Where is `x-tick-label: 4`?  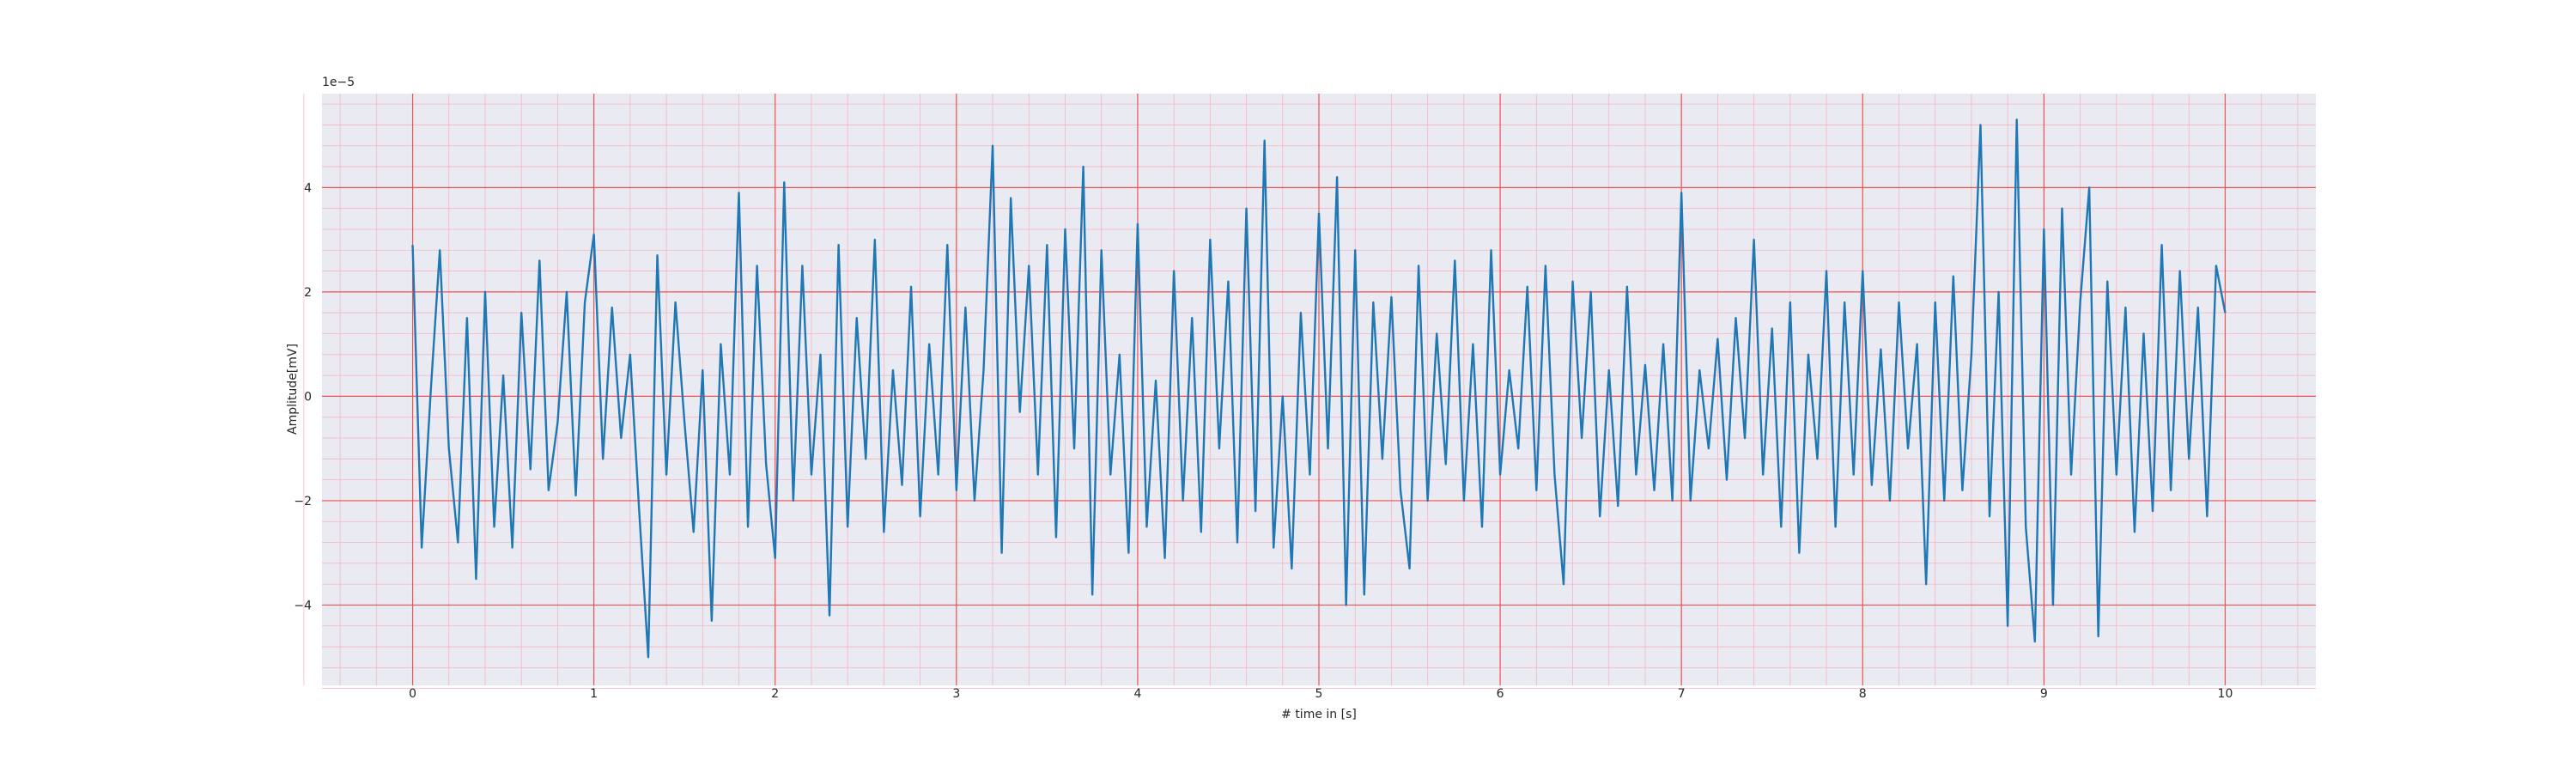 x-tick-label: 4 is located at coordinates (1137, 694).